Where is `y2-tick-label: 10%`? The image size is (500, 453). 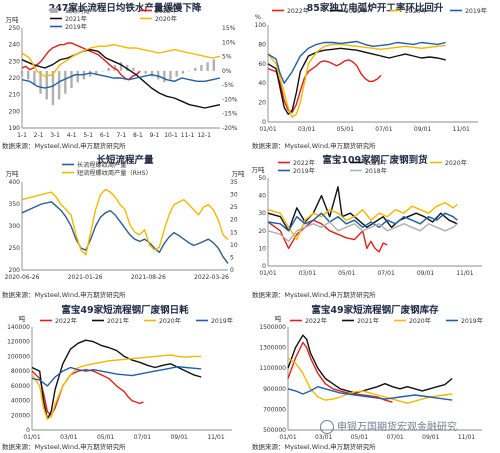
y2-tick-label: 10% is located at coordinates (229, 42).